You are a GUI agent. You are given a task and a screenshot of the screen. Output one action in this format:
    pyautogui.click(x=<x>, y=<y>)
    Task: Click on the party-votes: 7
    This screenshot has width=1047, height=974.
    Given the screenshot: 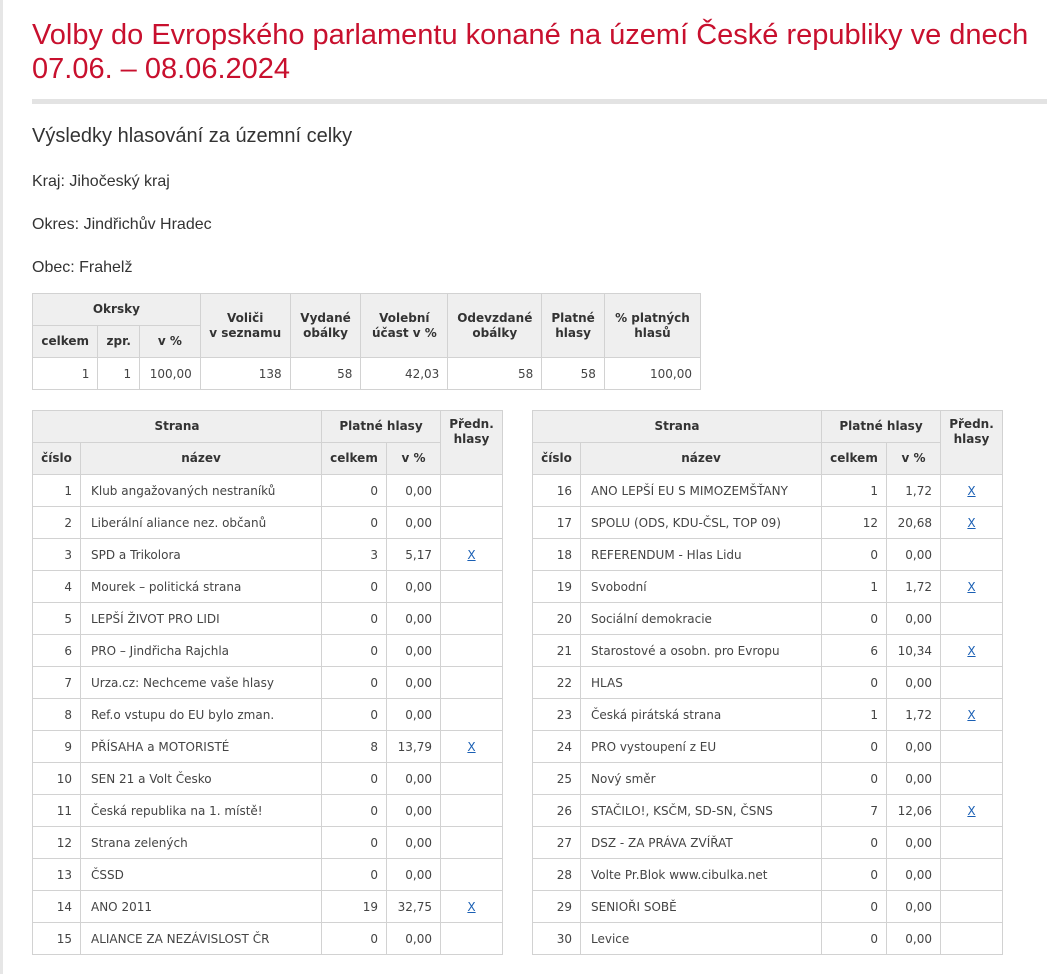 What is the action you would take?
    pyautogui.click(x=854, y=810)
    